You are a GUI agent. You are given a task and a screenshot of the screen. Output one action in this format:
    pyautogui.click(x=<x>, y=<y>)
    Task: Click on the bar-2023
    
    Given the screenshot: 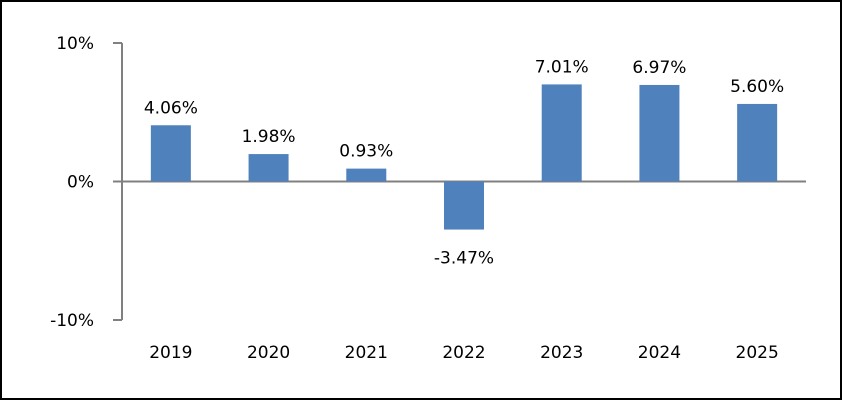 What is the action you would take?
    pyautogui.click(x=561, y=133)
    